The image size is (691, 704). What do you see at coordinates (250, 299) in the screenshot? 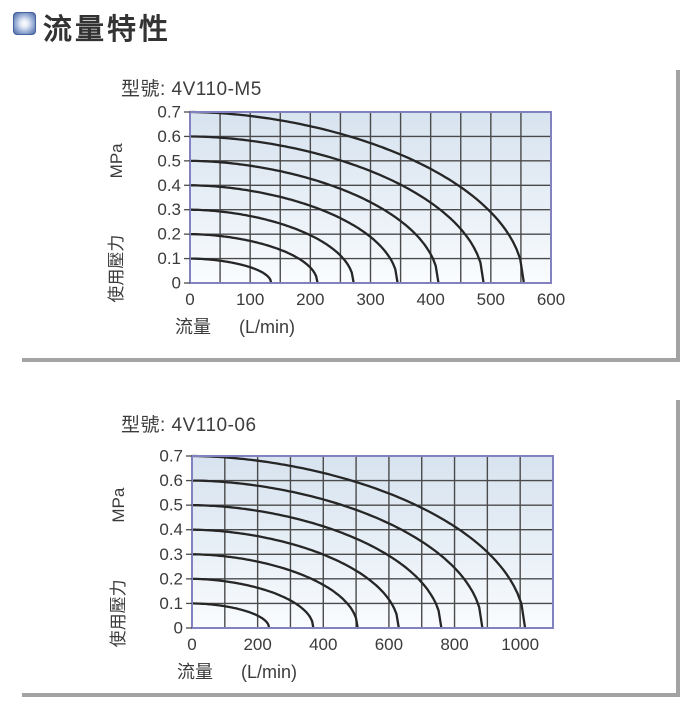
I see `x-tick-label: 100` at bounding box center [250, 299].